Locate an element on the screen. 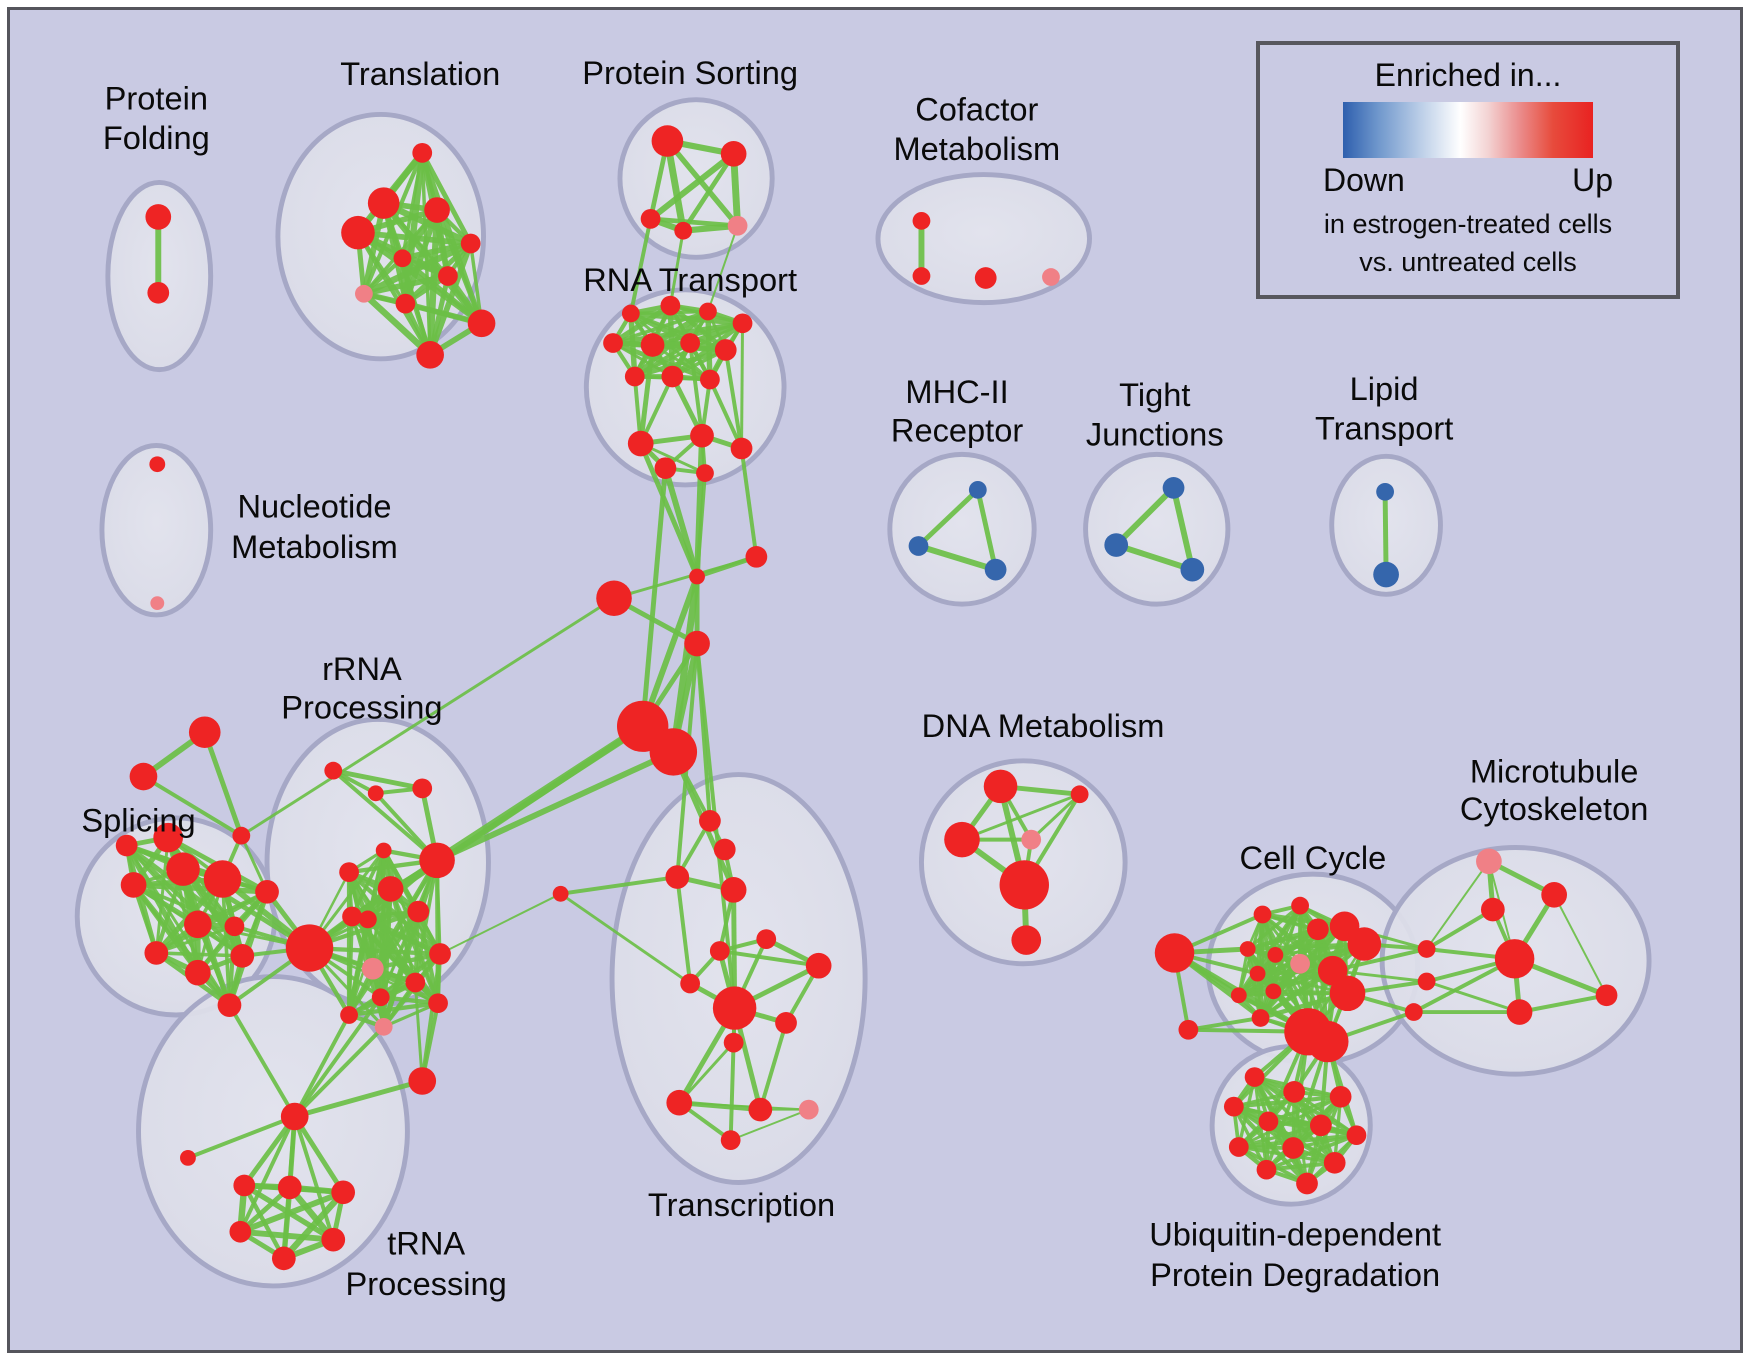  gene-set-node-tx15 is located at coordinates (730, 1140).